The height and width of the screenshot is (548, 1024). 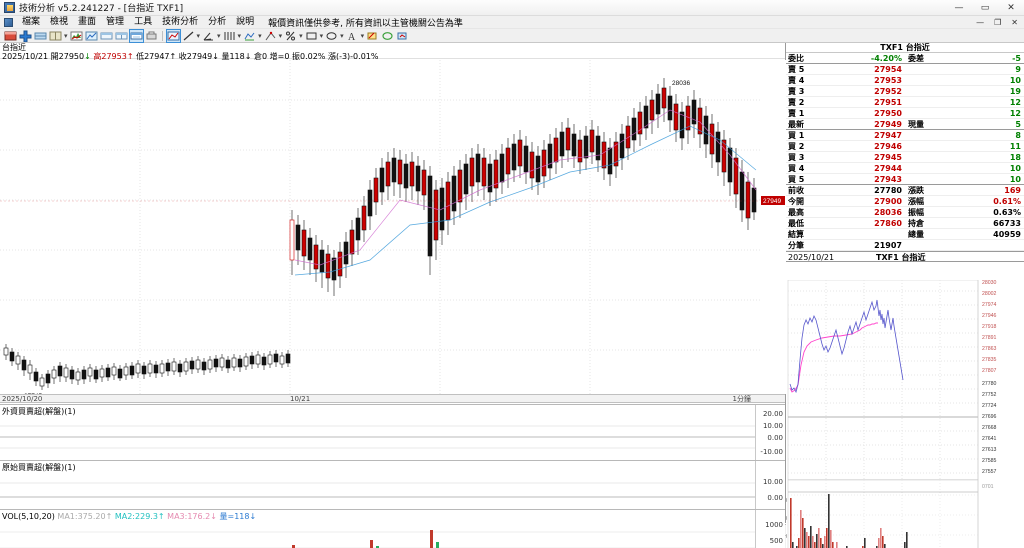 I want to click on dropdown-caret-5: ▾, so click(x=260, y=35).